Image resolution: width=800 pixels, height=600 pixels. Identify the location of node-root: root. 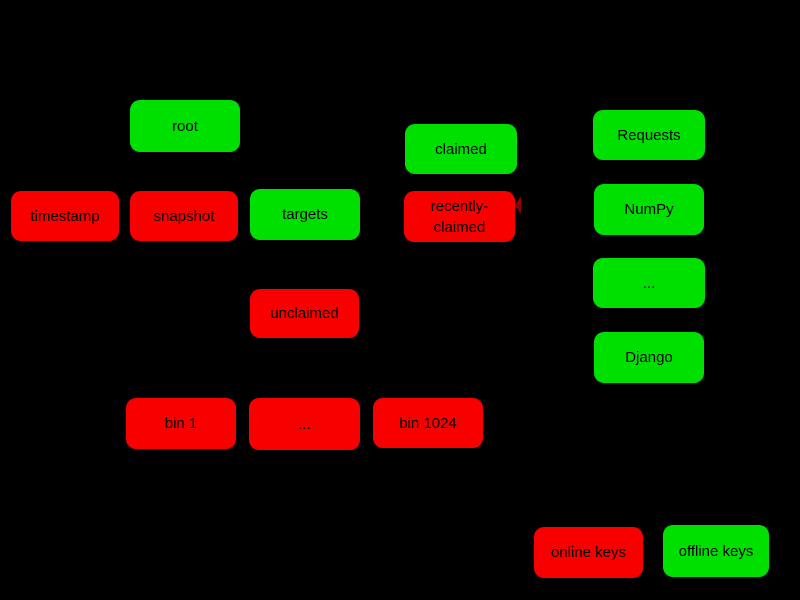
(185, 126).